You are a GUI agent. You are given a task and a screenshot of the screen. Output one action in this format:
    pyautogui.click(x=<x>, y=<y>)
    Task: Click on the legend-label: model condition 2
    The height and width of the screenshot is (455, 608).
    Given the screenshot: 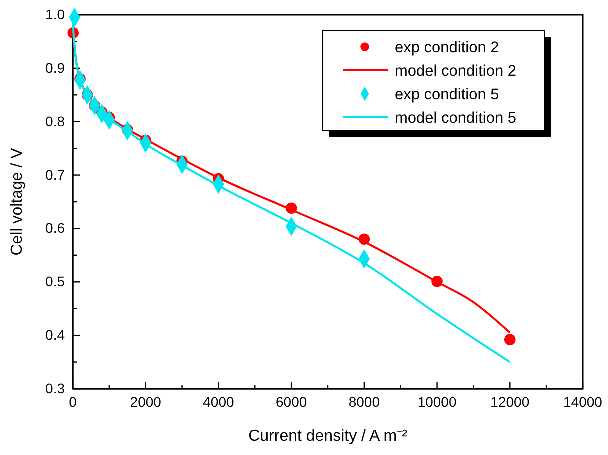 What is the action you would take?
    pyautogui.click(x=455, y=71)
    